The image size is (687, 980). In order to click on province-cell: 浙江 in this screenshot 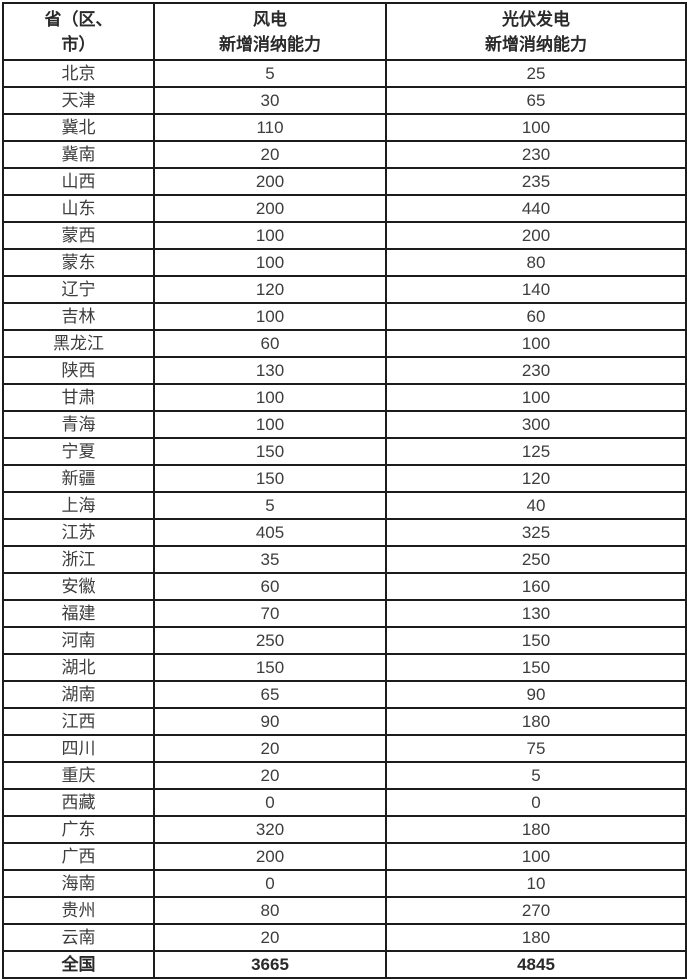, I will do `click(78, 559)`.